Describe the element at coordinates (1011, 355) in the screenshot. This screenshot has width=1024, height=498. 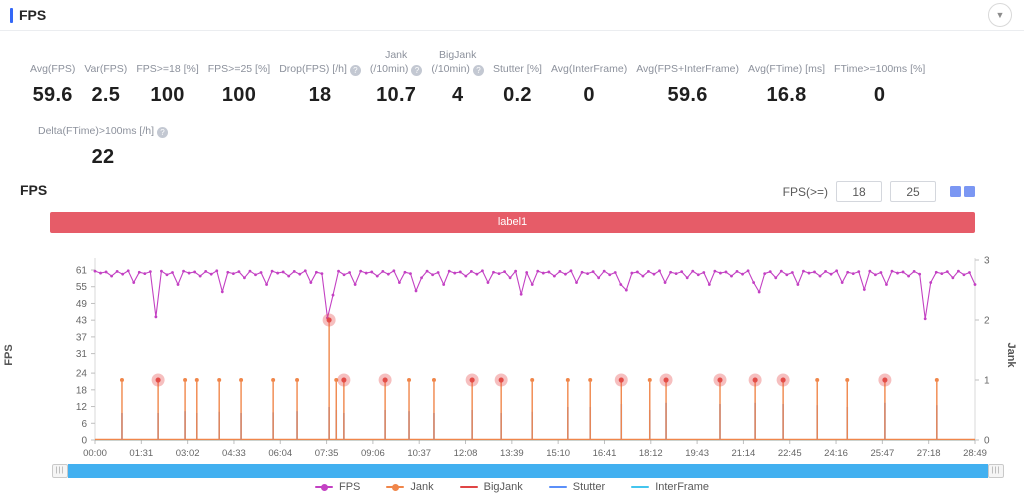
I see `svg-text: Jank` at that location.